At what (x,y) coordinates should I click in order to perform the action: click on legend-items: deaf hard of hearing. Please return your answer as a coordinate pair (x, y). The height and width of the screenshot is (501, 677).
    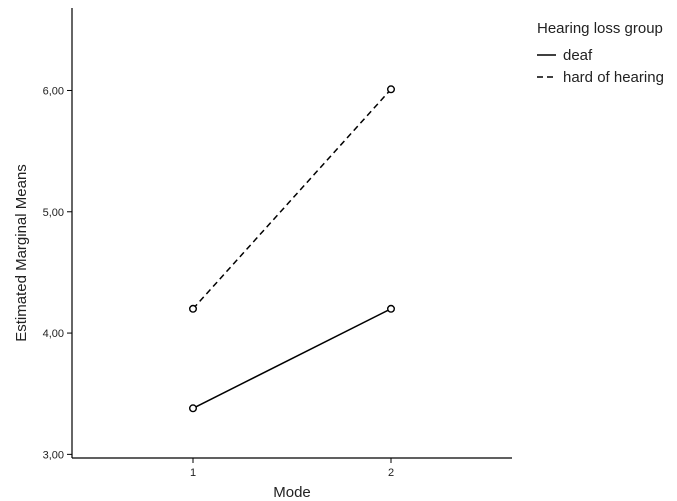
    Looking at the image, I should click on (600, 66).